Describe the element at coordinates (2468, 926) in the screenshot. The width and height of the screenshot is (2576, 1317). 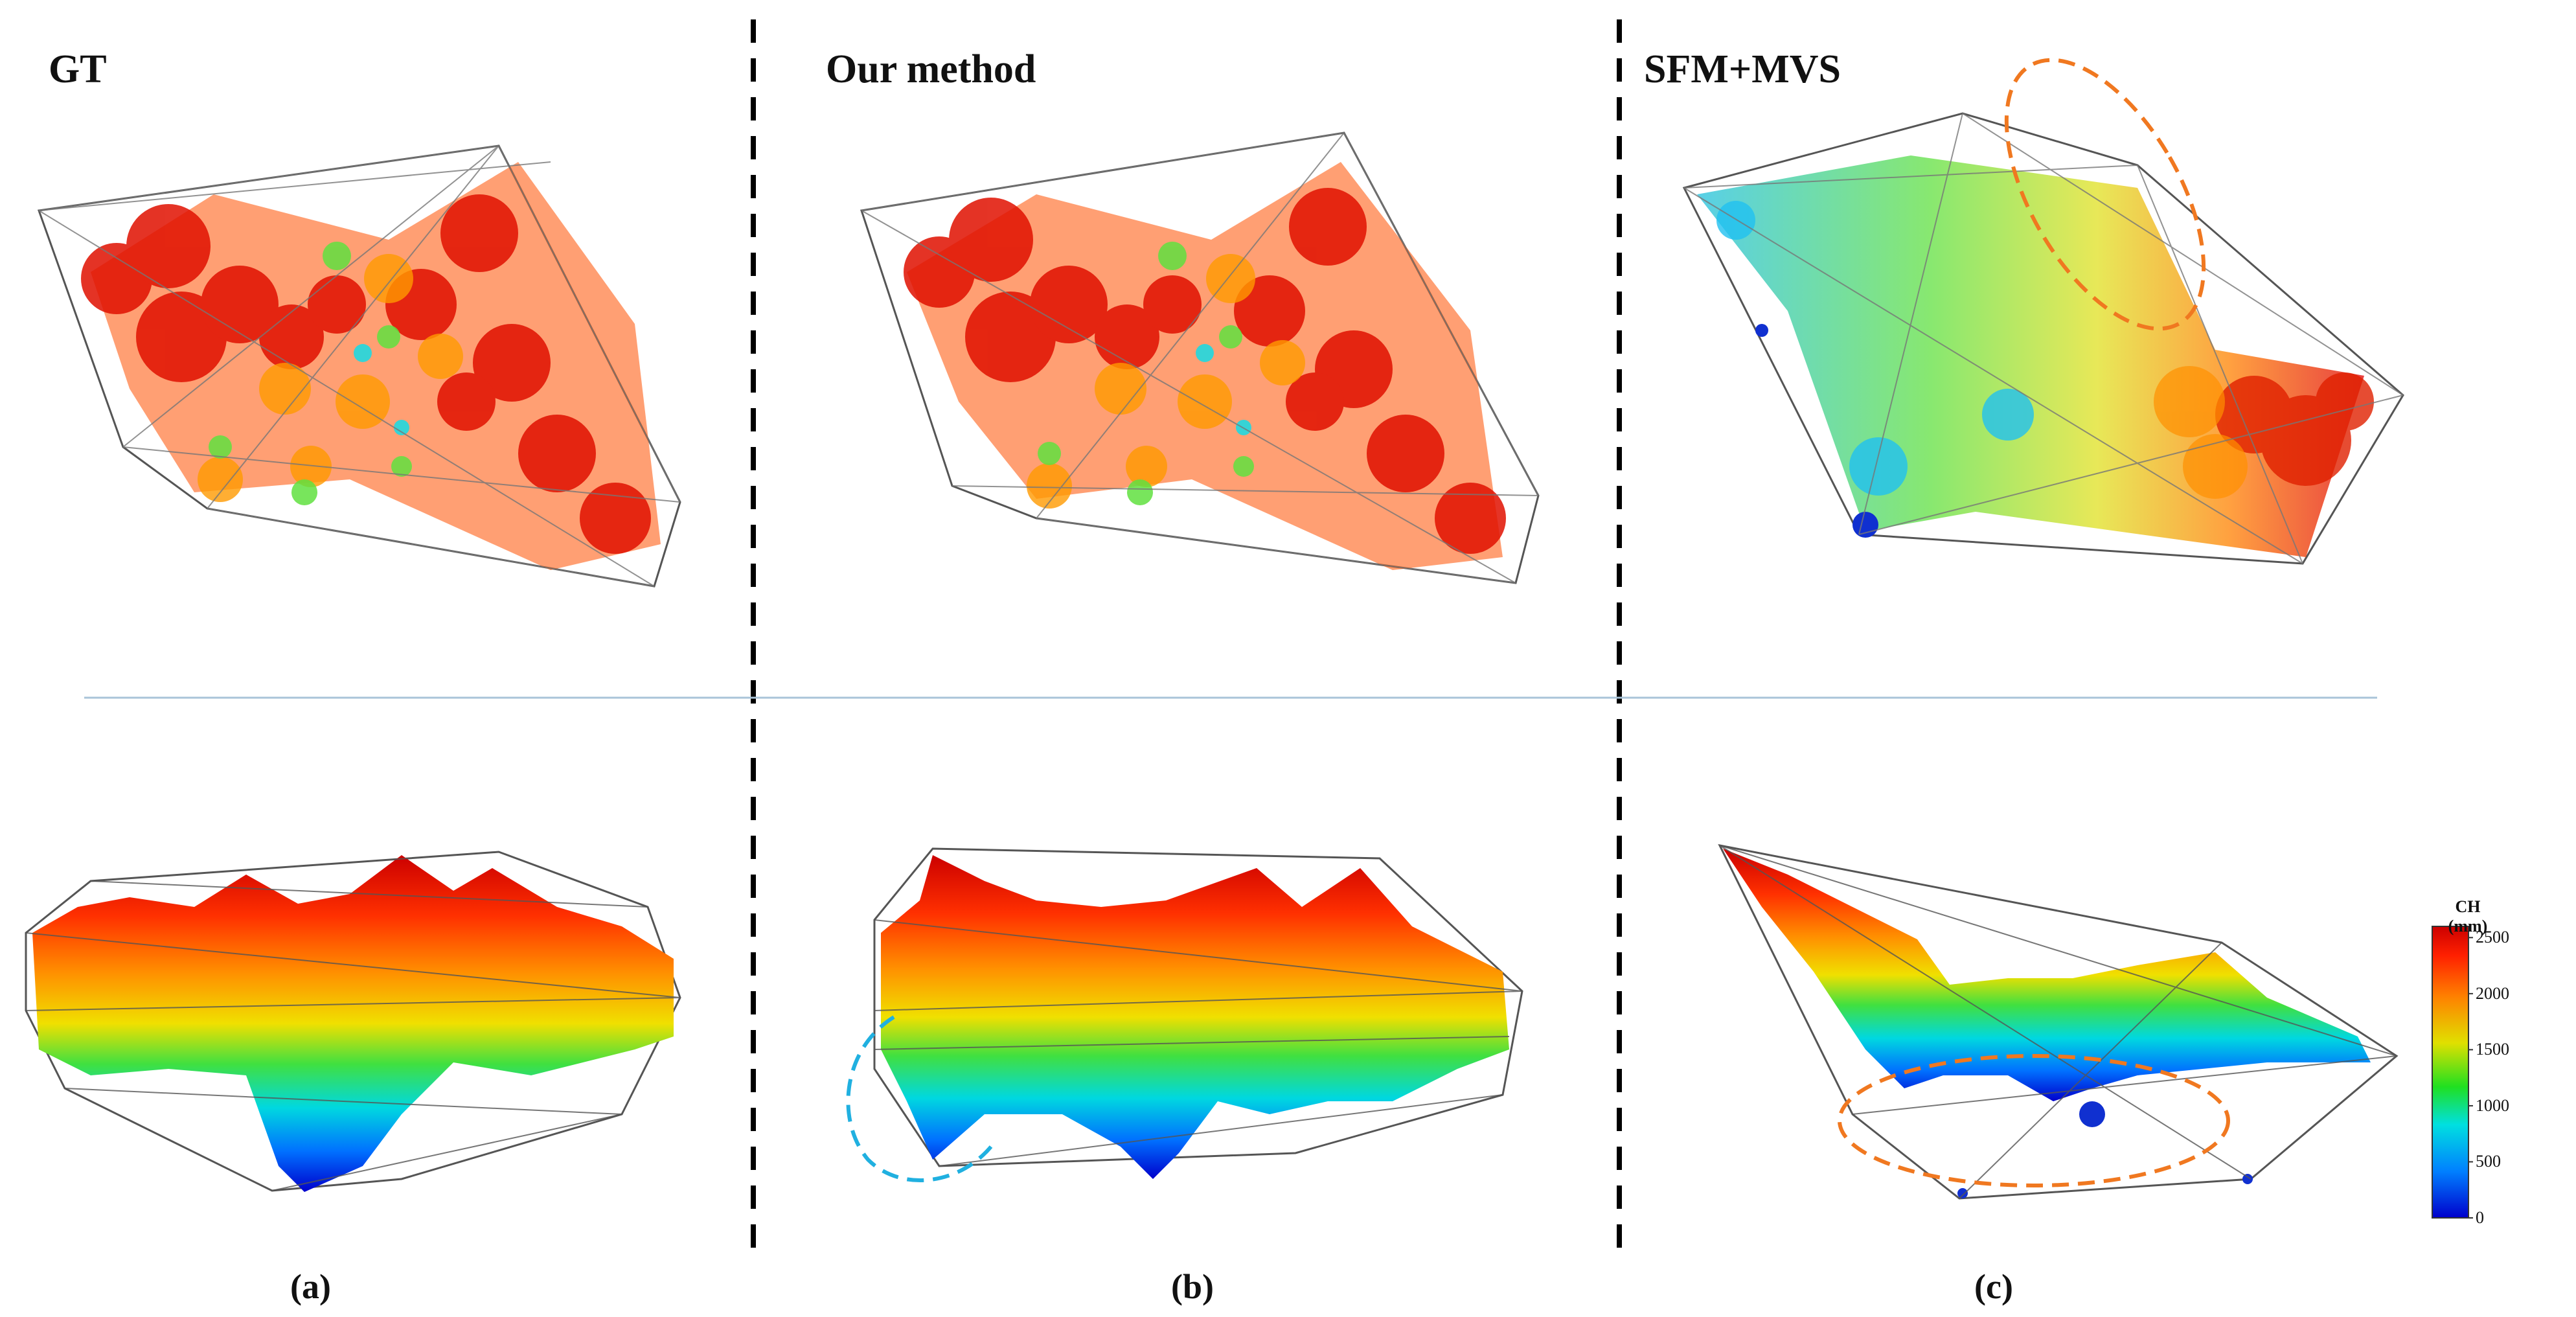
I see `colorbar-title-line2: (mm)` at that location.